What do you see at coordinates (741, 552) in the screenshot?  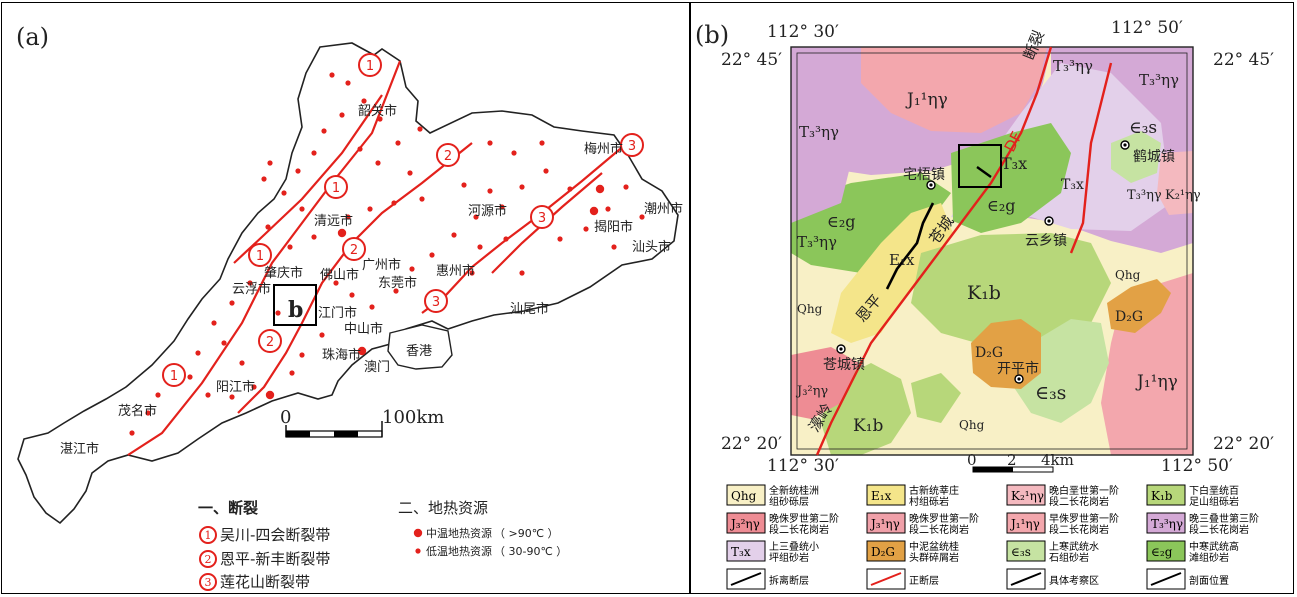 I see `legend-code: T₃x` at bounding box center [741, 552].